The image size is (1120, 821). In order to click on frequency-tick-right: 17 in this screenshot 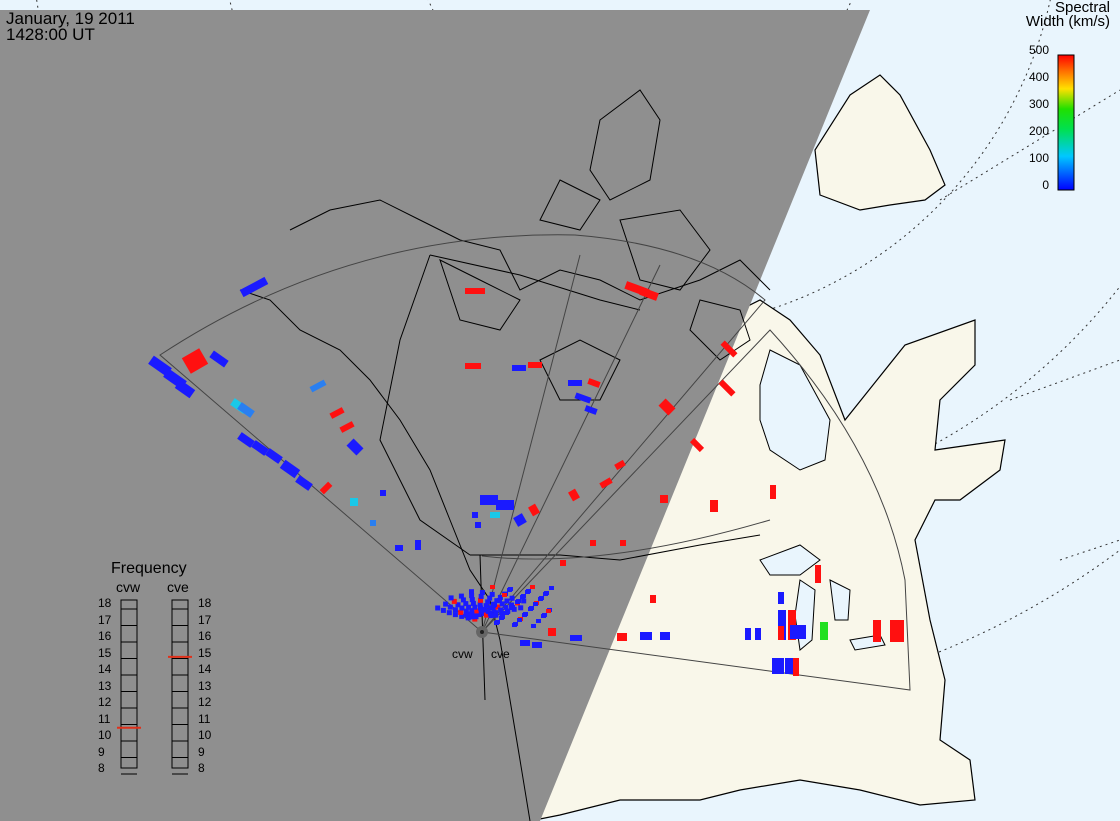, I will do `click(205, 619)`.